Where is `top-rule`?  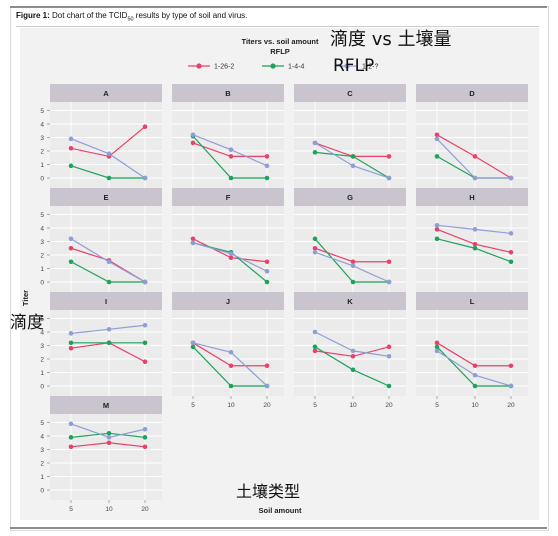 top-rule is located at coordinates (278, 7).